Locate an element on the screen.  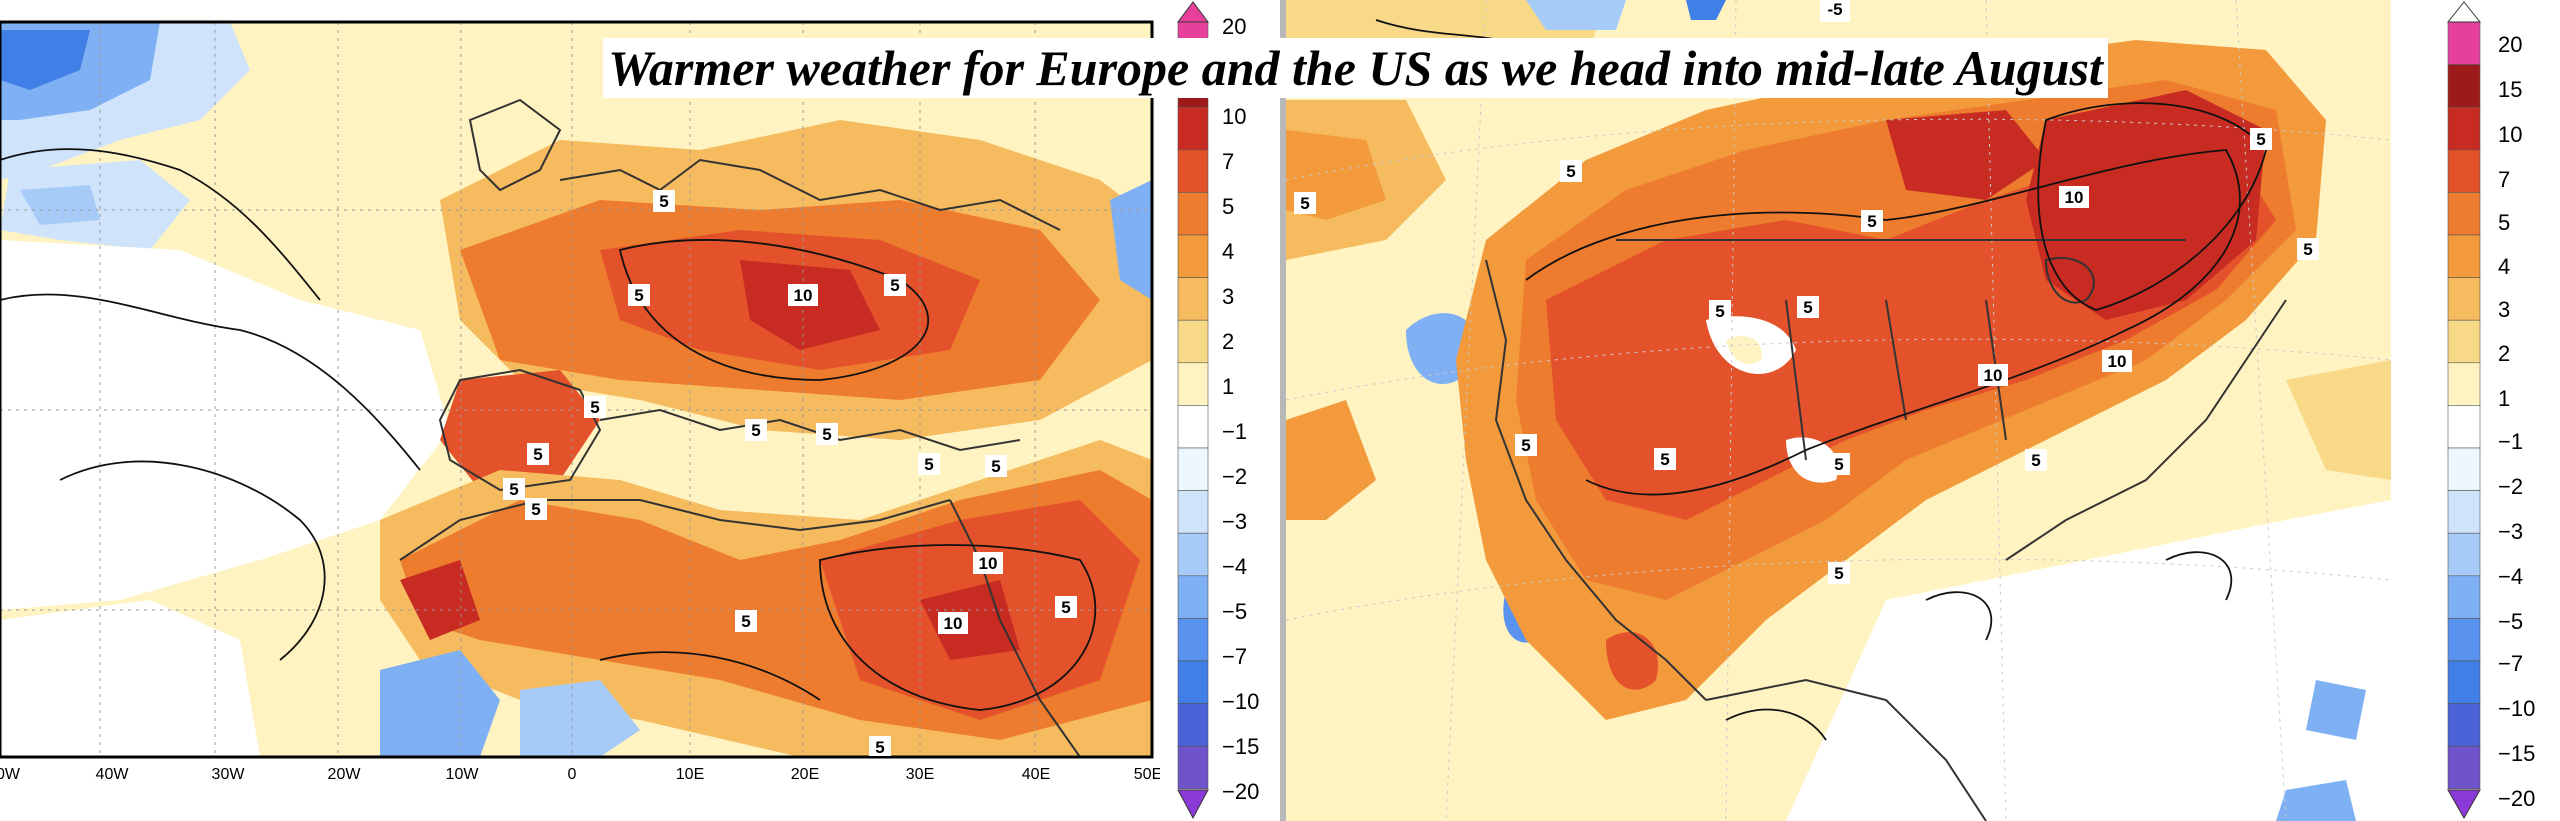
colorbar-label: 2 is located at coordinates (1228, 341).